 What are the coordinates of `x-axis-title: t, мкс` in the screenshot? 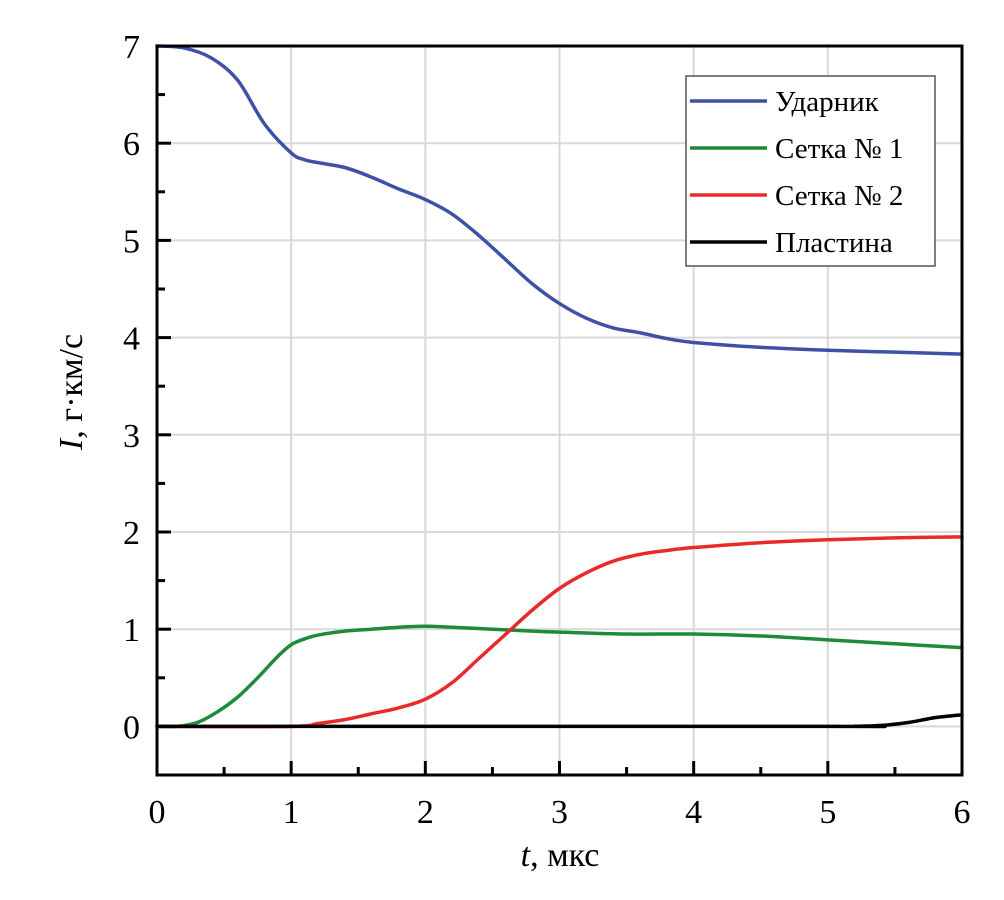 It's located at (560, 855).